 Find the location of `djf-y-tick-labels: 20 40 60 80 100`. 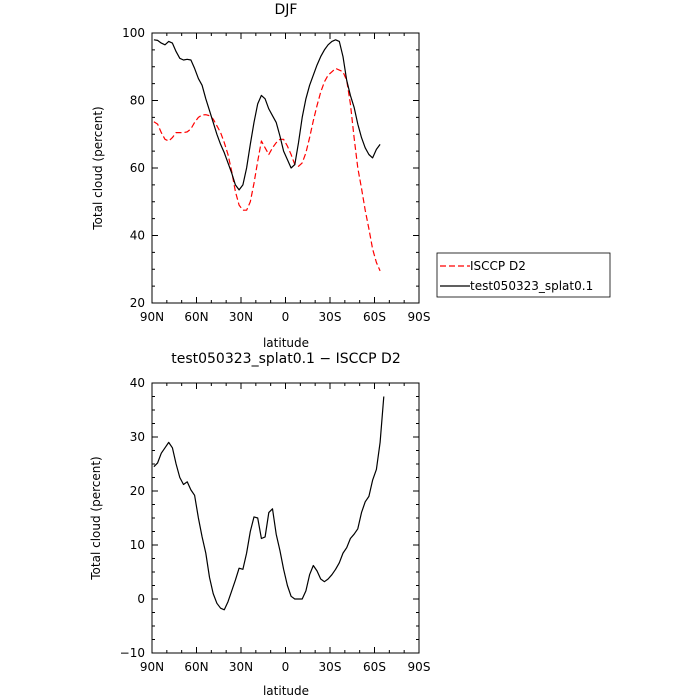

djf-y-tick-labels: 20 40 60 80 100 is located at coordinates (133, 168).